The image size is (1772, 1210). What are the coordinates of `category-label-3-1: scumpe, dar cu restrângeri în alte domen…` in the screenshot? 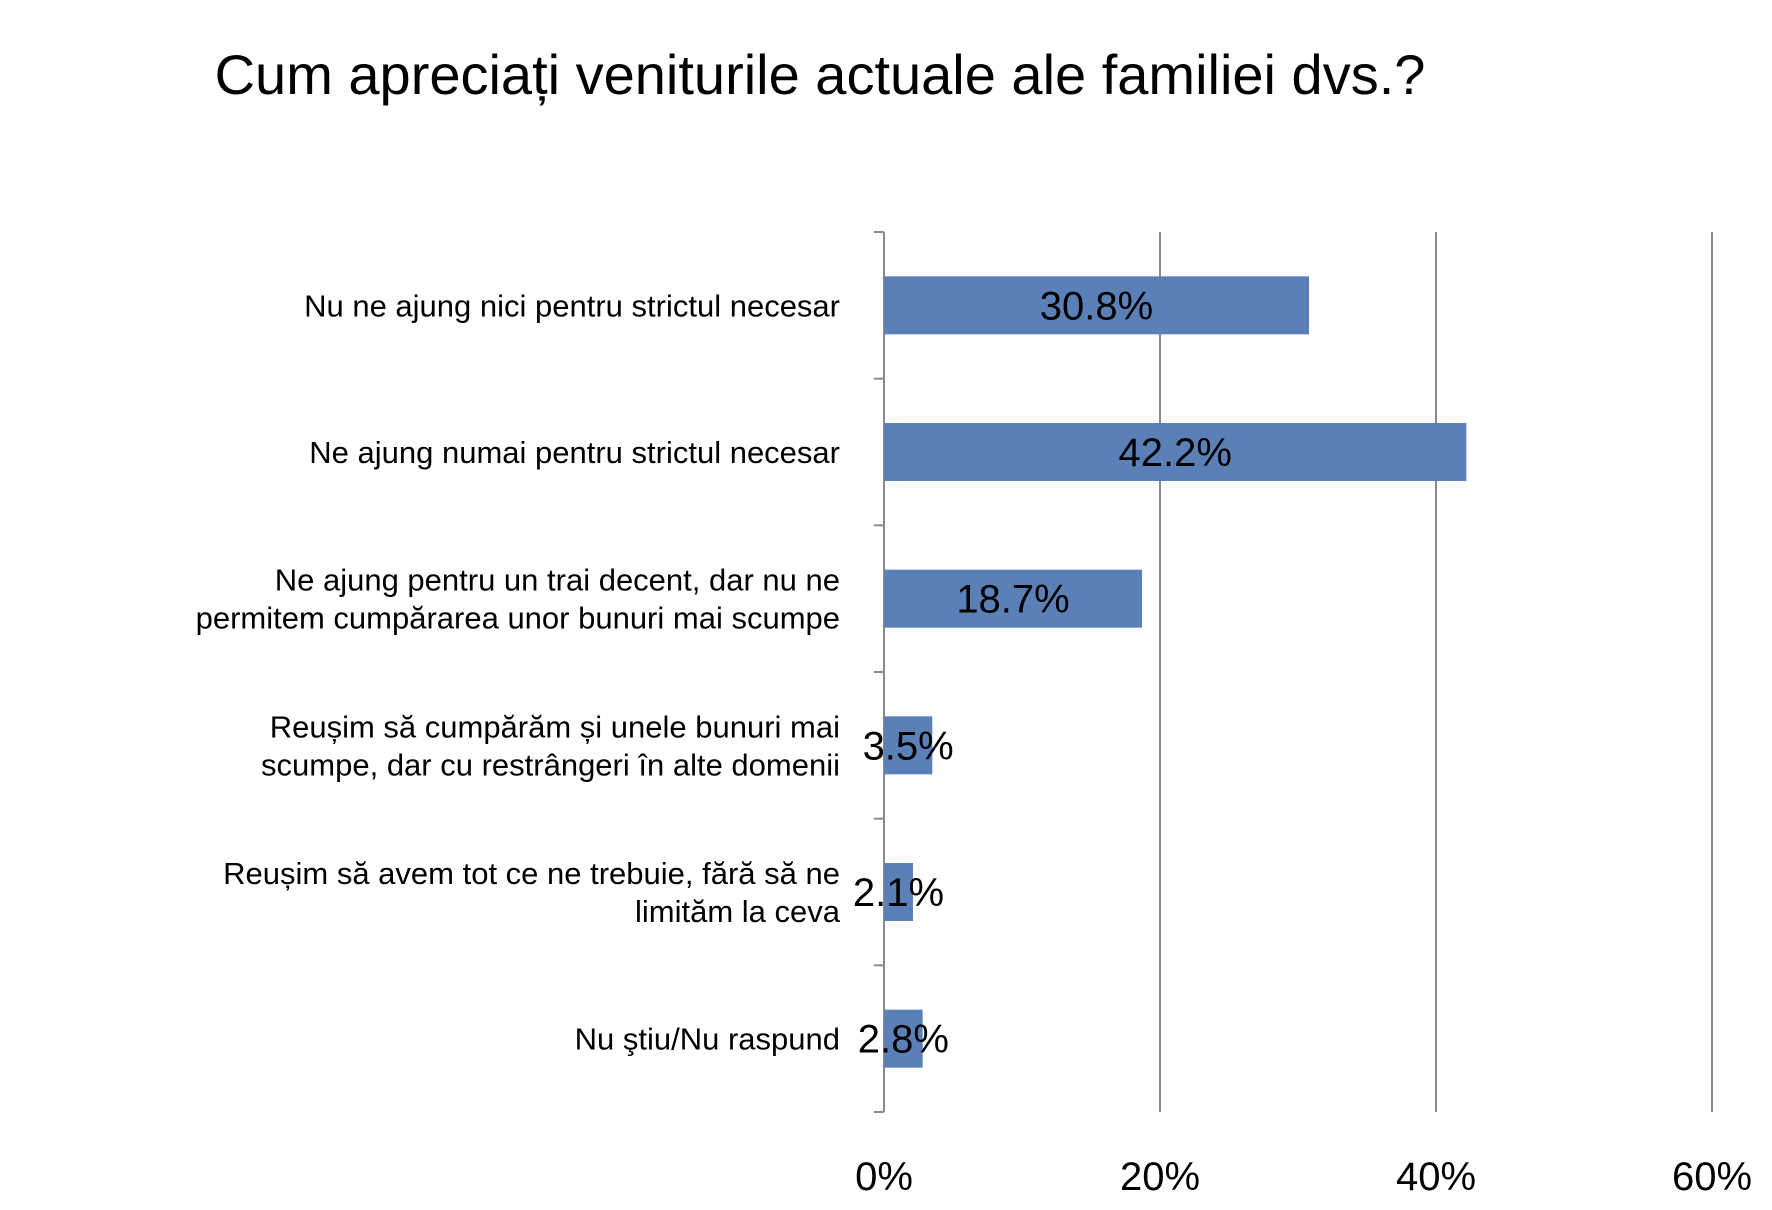 It's located at (550, 764).